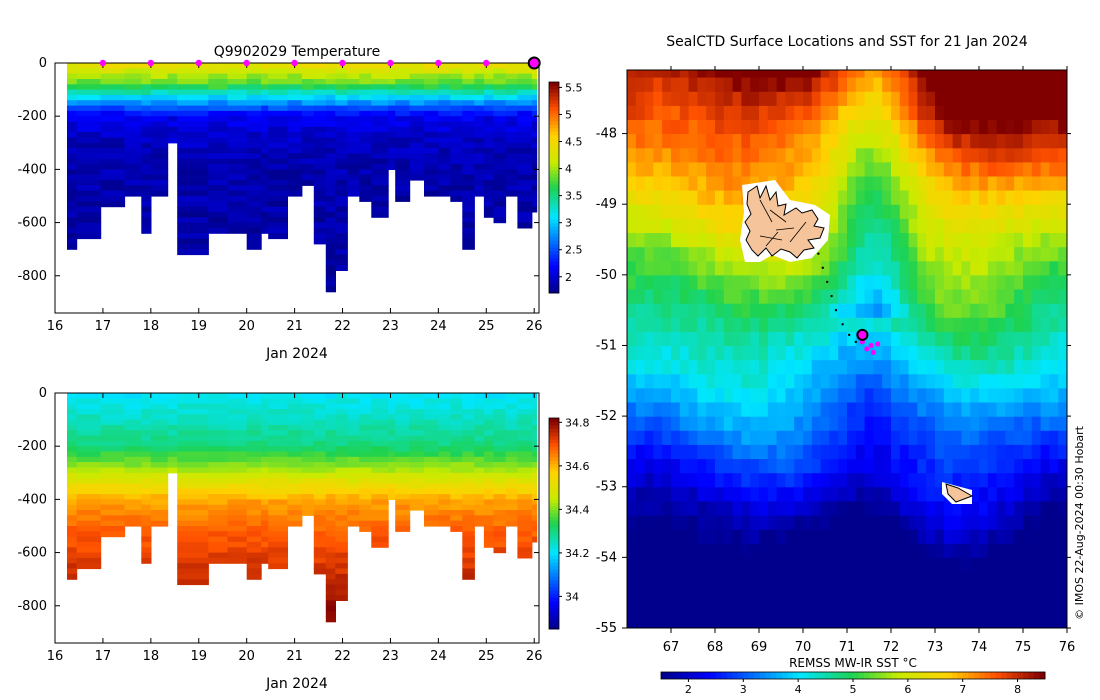 The image size is (1100, 700). Describe the element at coordinates (1067, 647) in the screenshot. I see `x-tick-label: 76` at that location.